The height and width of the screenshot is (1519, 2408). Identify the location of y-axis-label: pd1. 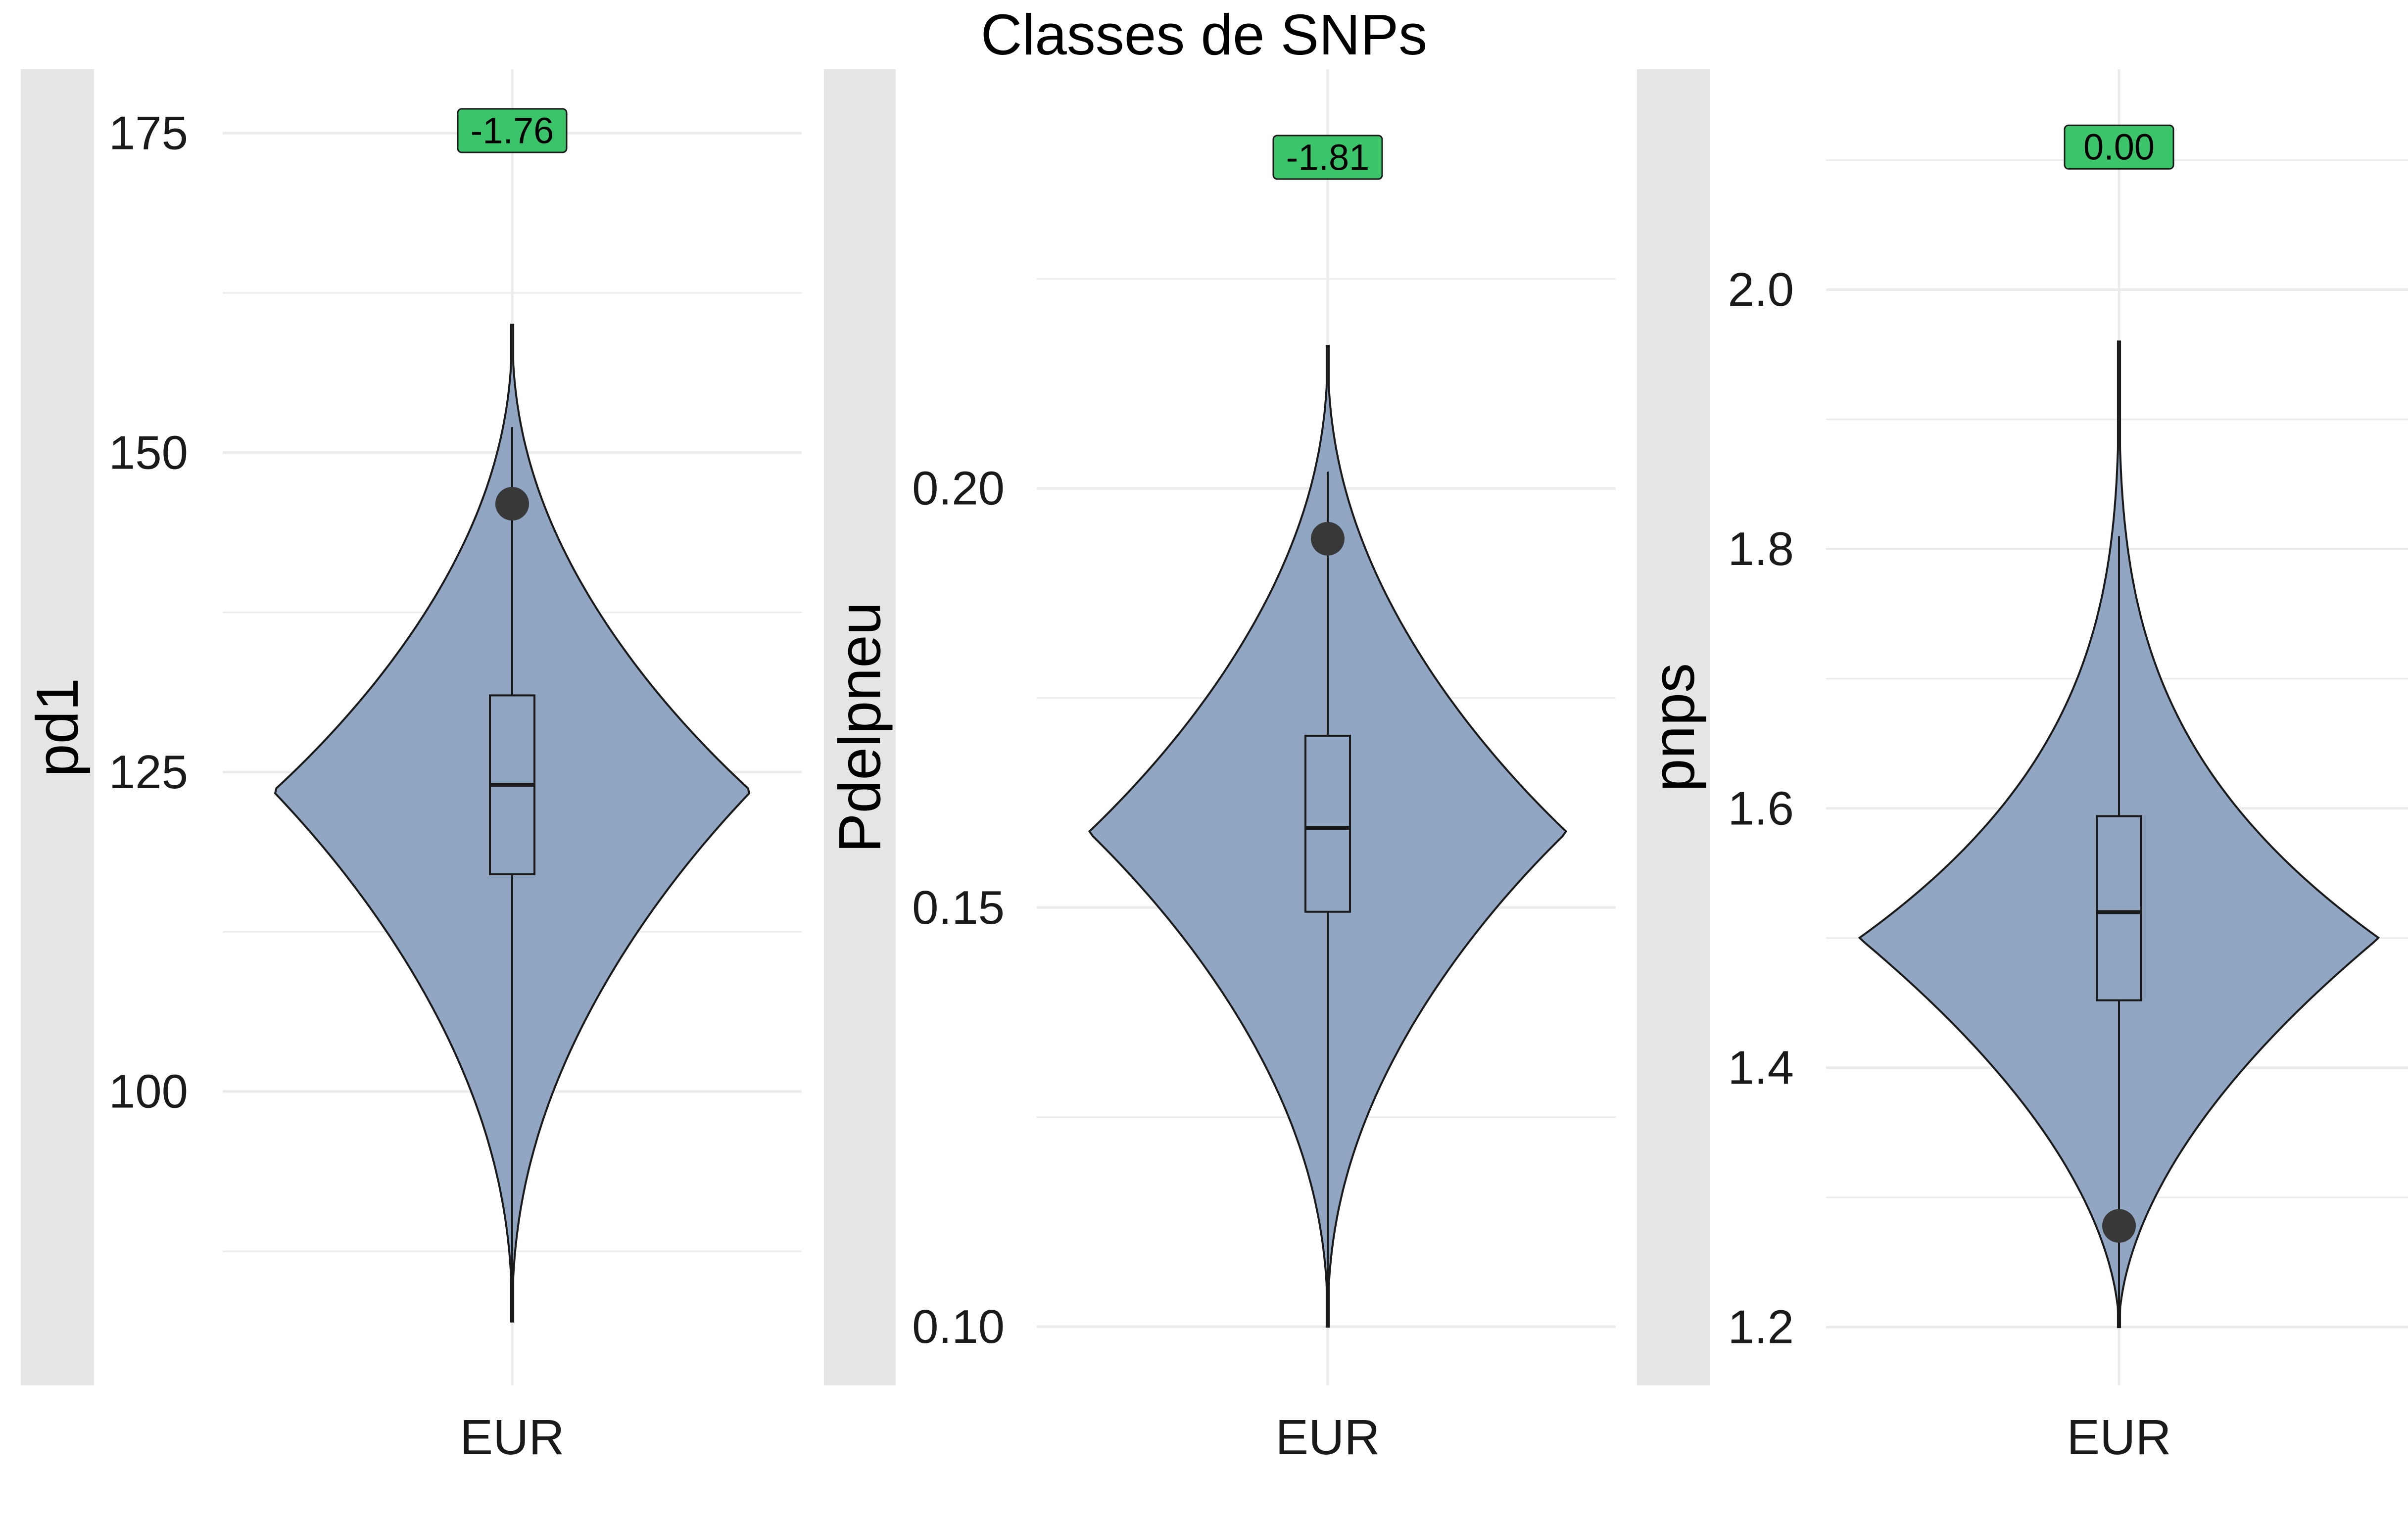
(58, 727).